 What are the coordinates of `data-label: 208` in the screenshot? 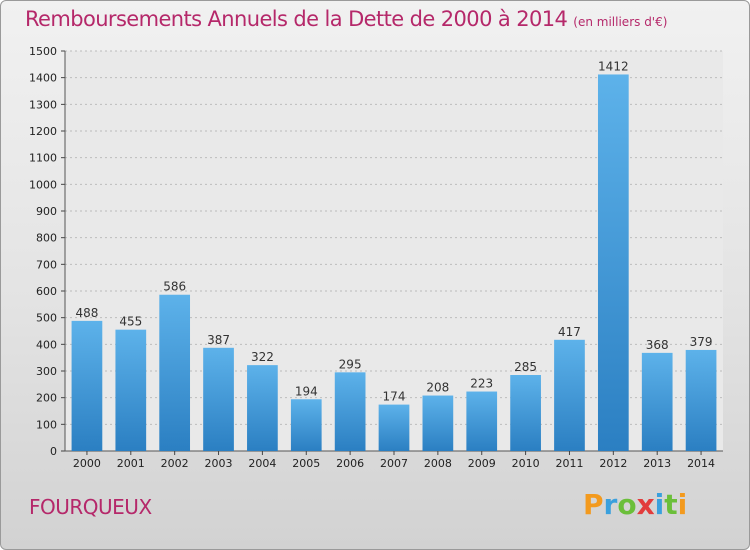 It's located at (437, 388).